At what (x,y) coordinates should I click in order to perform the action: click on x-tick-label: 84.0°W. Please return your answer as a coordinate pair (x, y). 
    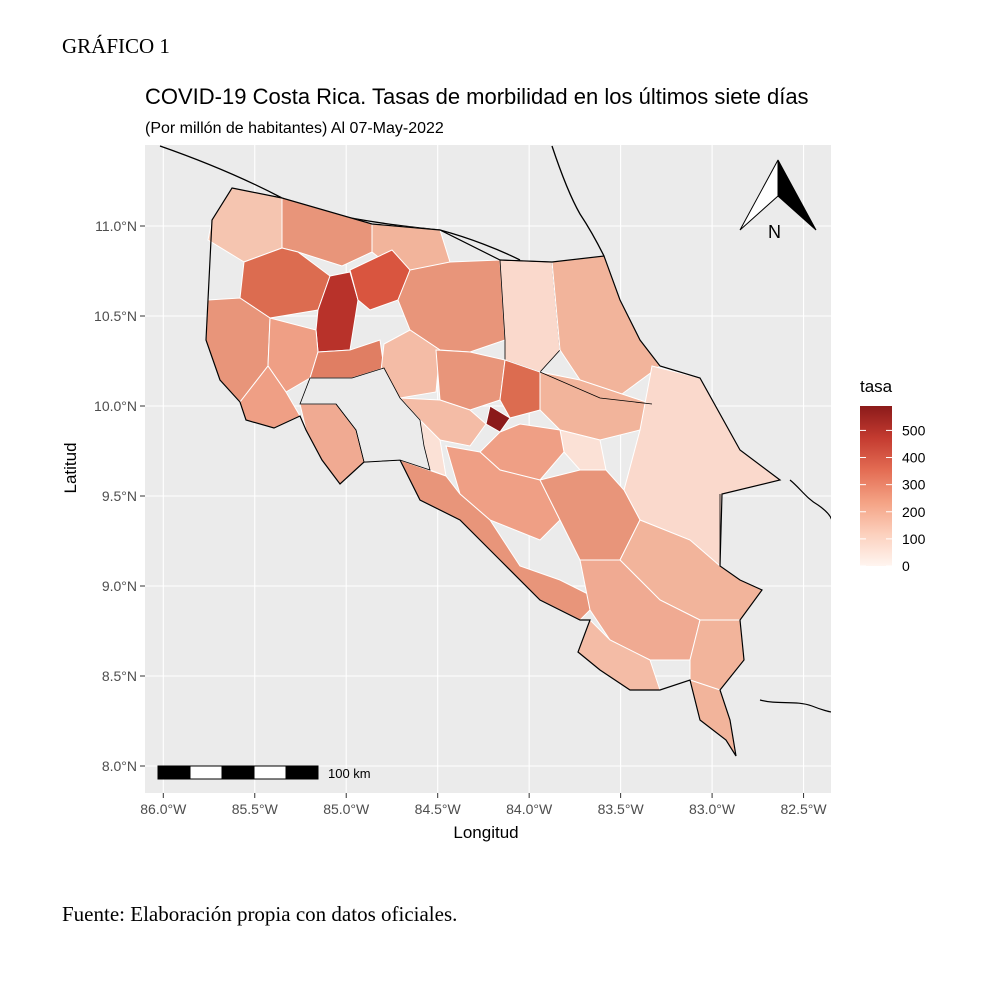
    Looking at the image, I should click on (529, 809).